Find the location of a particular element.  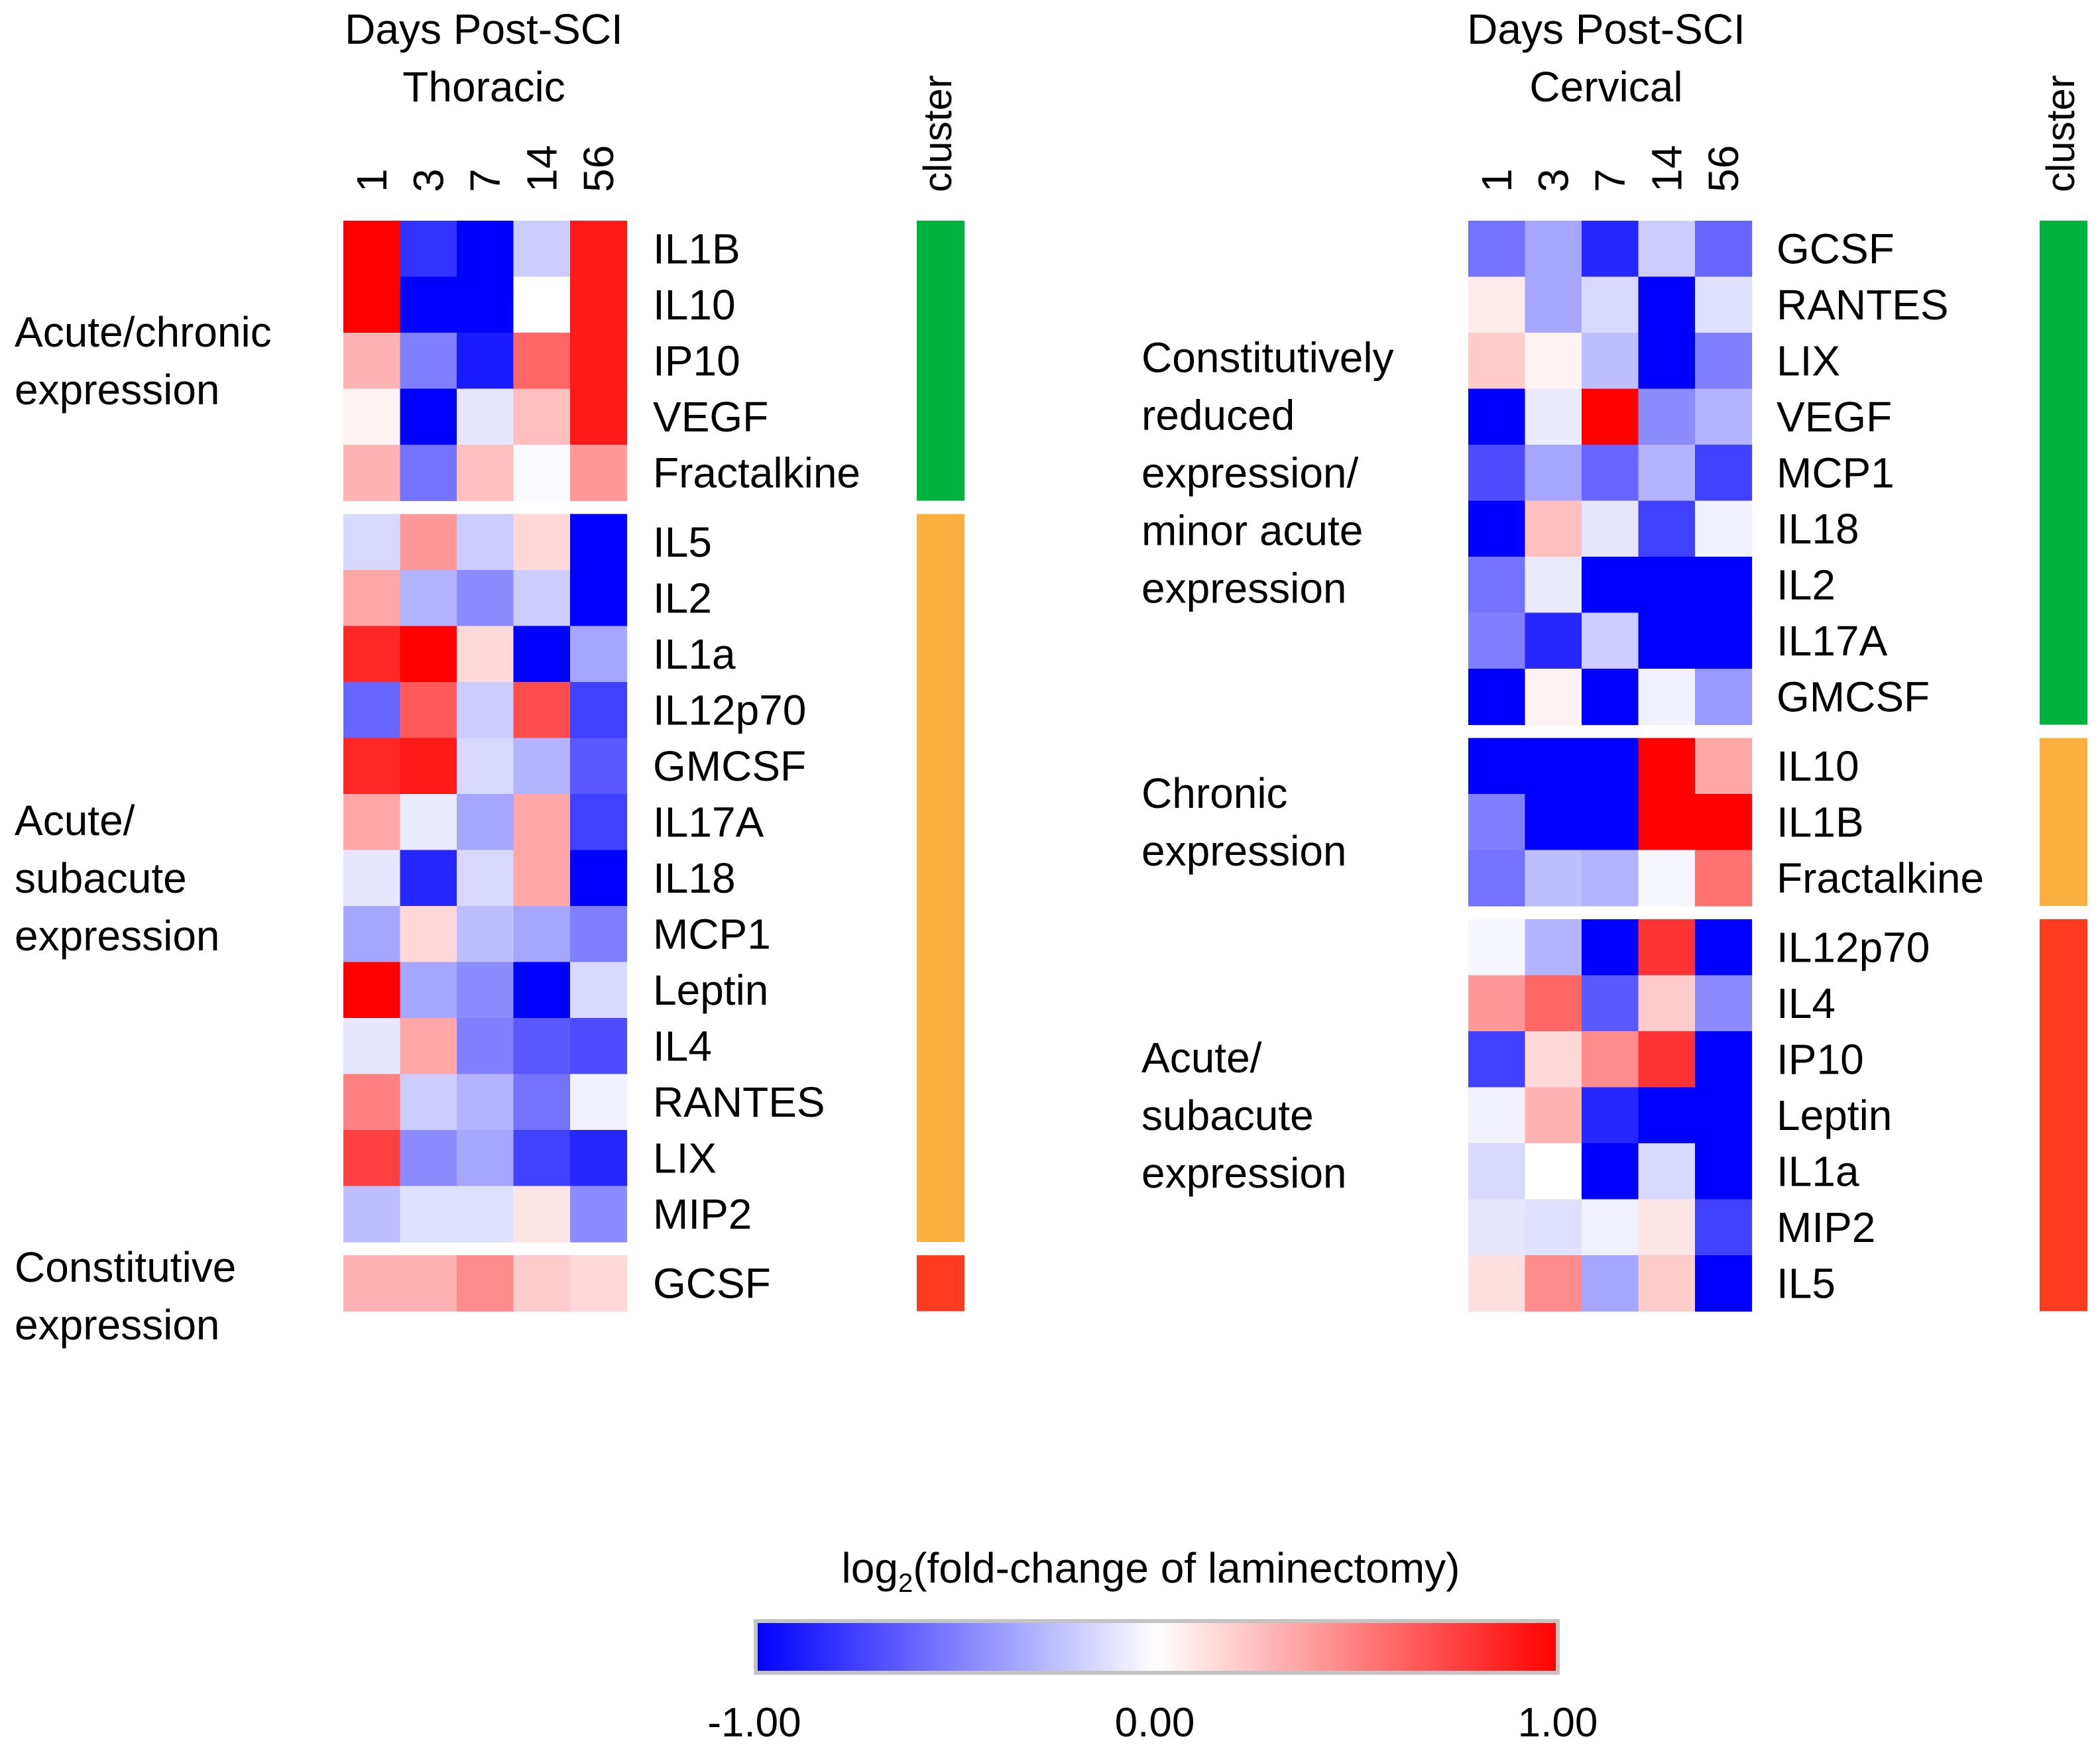

cervical-row-label: Fractalkine is located at coordinates (1880, 878).